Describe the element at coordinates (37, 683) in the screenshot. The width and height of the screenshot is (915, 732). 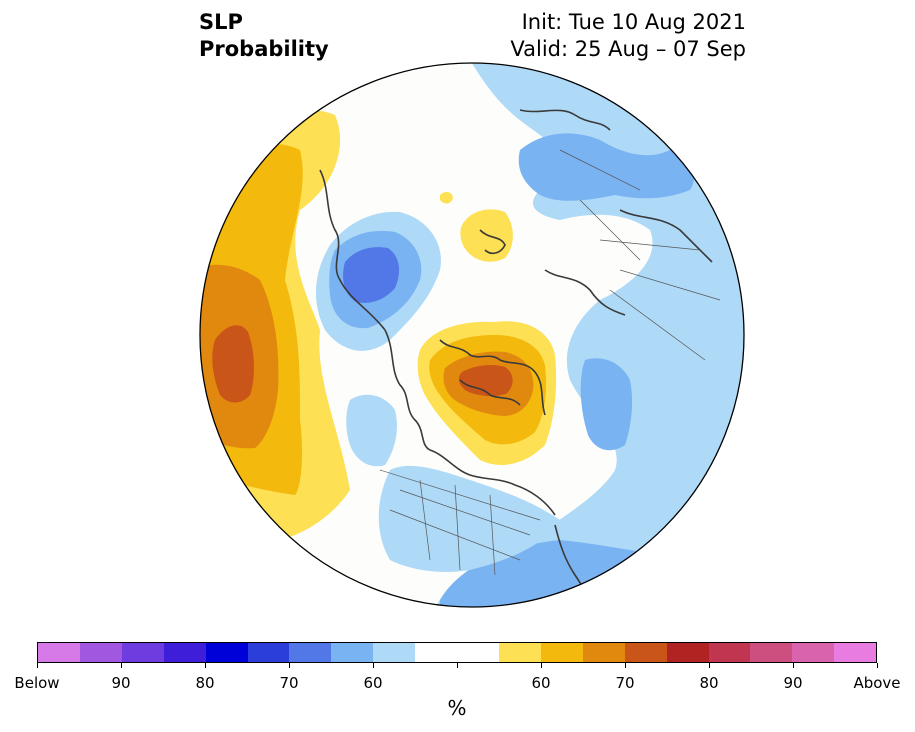
I see `colorbar-tick-label: Below` at that location.